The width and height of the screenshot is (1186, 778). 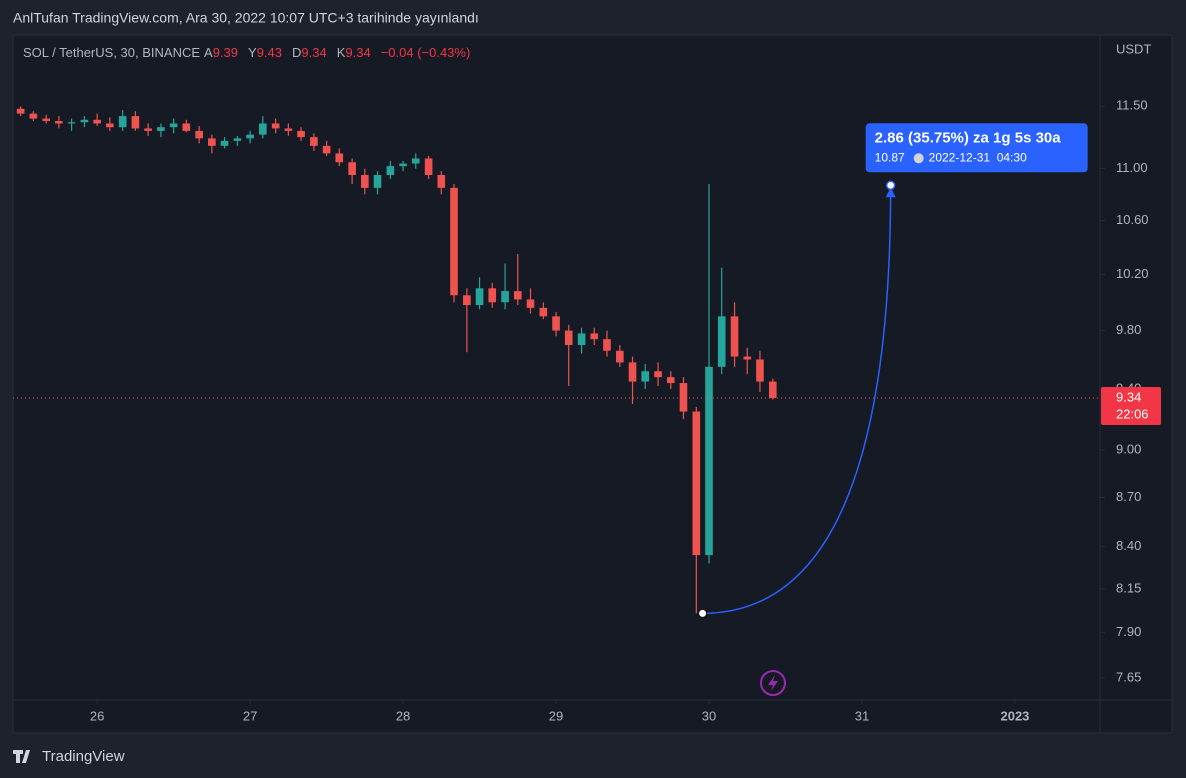 What do you see at coordinates (83, 756) in the screenshot?
I see `brand-name: TradingView` at bounding box center [83, 756].